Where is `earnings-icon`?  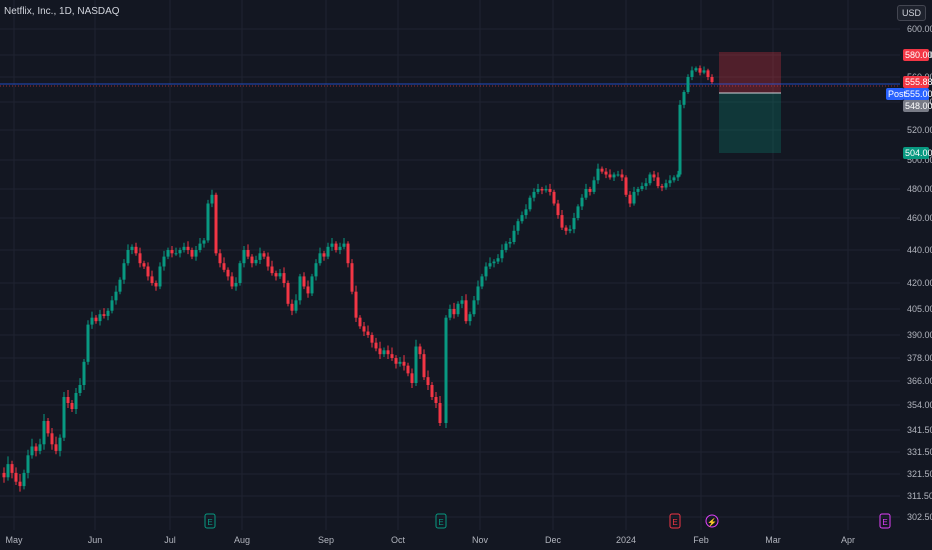
earnings-icon is located at coordinates (885, 521).